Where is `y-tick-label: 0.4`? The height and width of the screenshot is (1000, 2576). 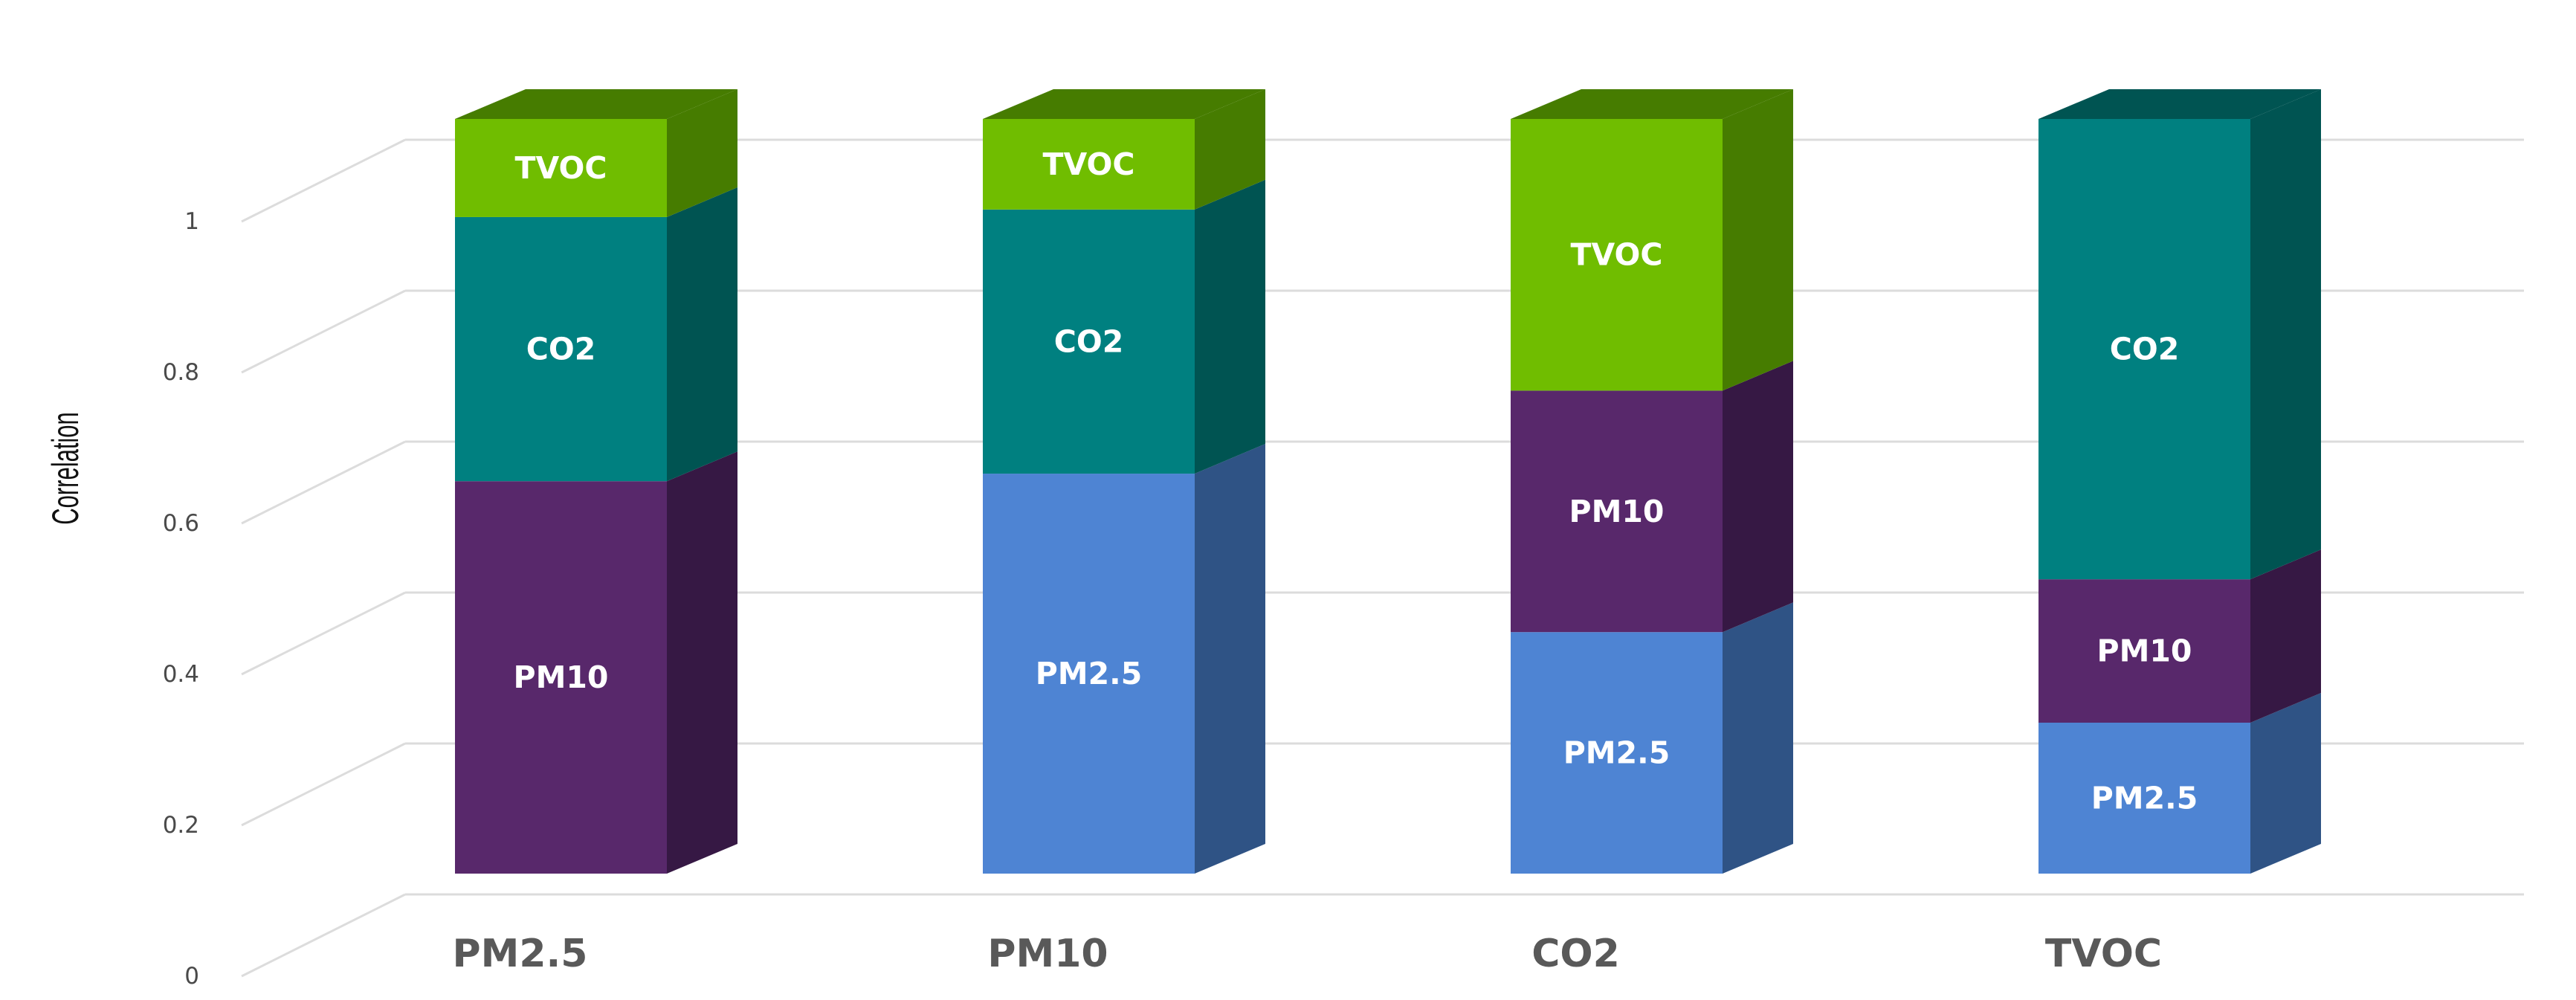 y-tick-label: 0.4 is located at coordinates (181, 674).